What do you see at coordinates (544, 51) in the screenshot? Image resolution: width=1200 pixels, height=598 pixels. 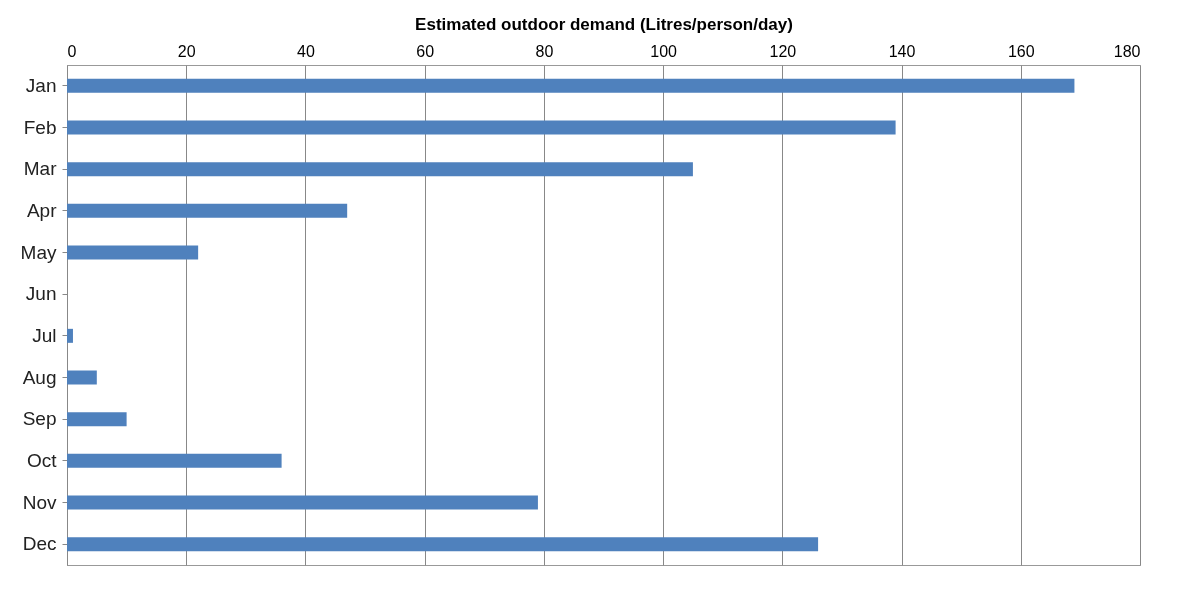 I see `x-tick-label: 80` at bounding box center [544, 51].